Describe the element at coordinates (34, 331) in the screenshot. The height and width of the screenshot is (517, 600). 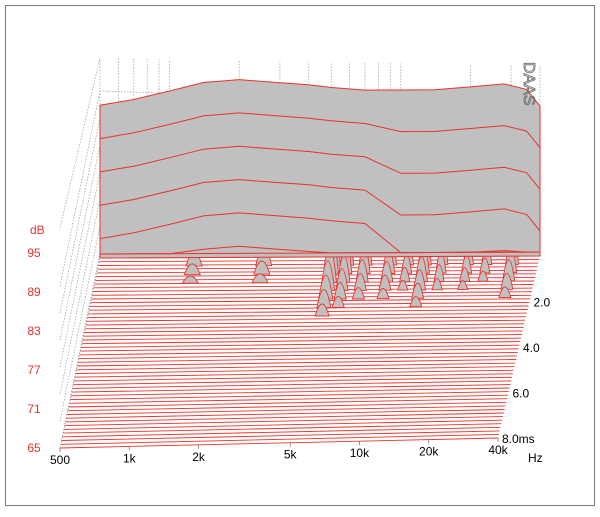
I see `z-tick-label: 83` at that location.